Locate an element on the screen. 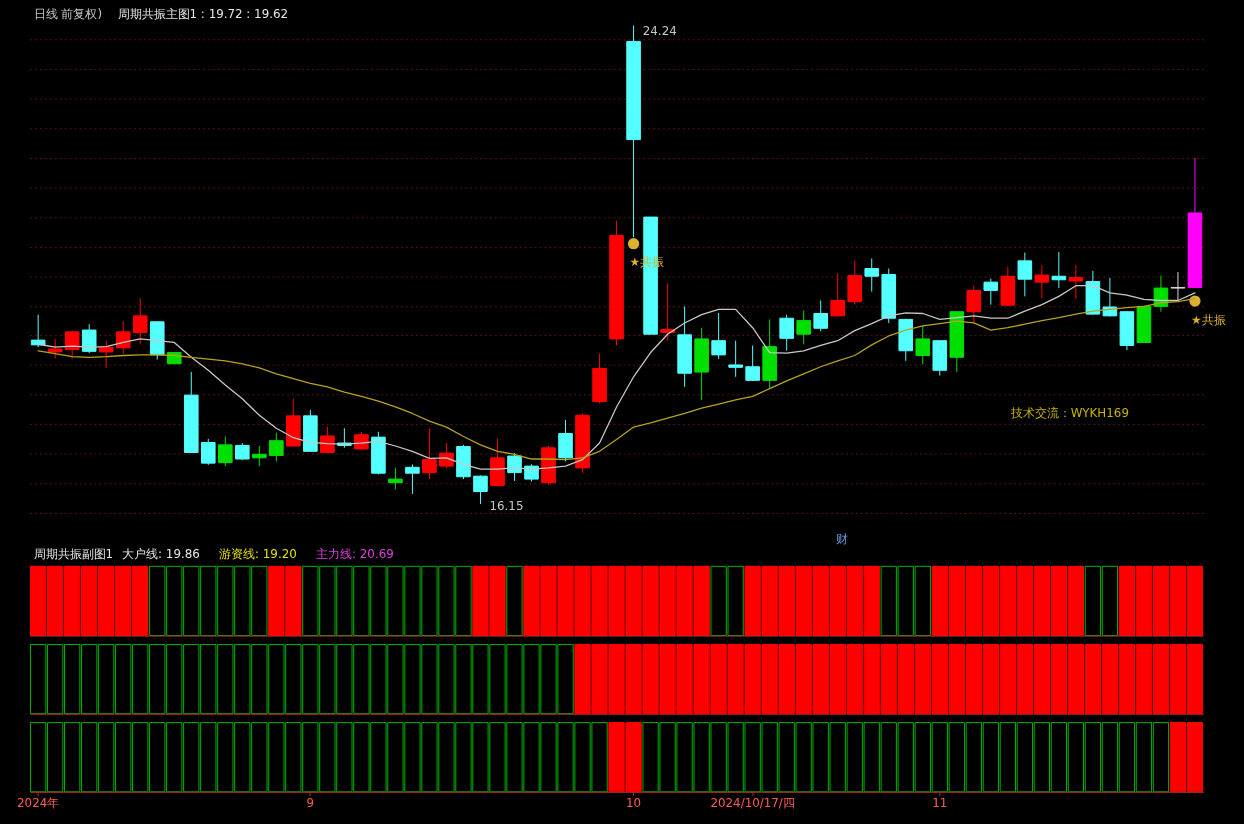 The image size is (1244, 824). x-tick-label: 10 is located at coordinates (634, 803).